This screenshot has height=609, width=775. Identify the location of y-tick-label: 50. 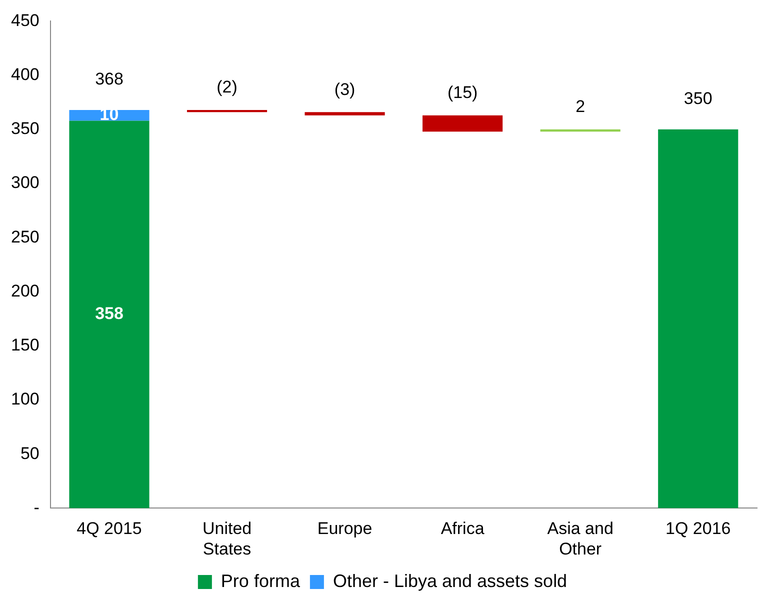
(30, 453).